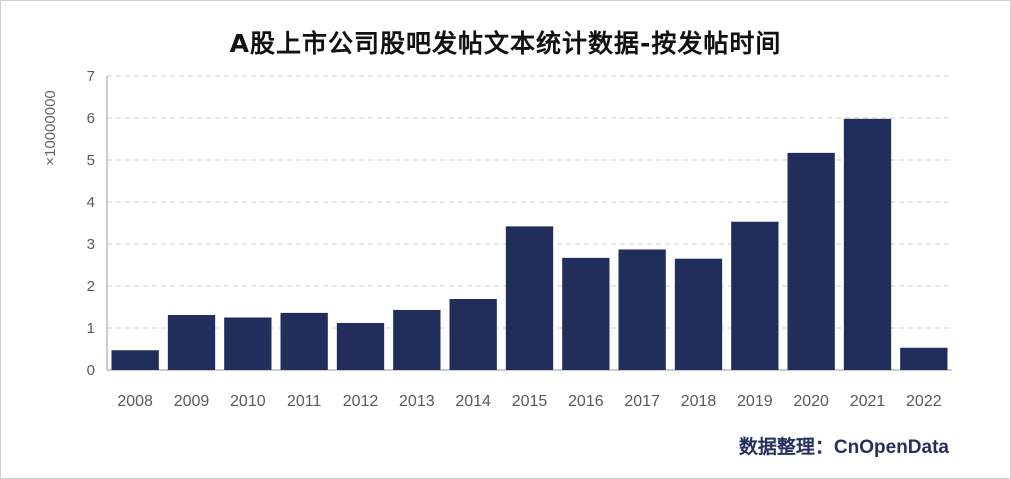  What do you see at coordinates (529, 298) in the screenshot?
I see `bar-2015` at bounding box center [529, 298].